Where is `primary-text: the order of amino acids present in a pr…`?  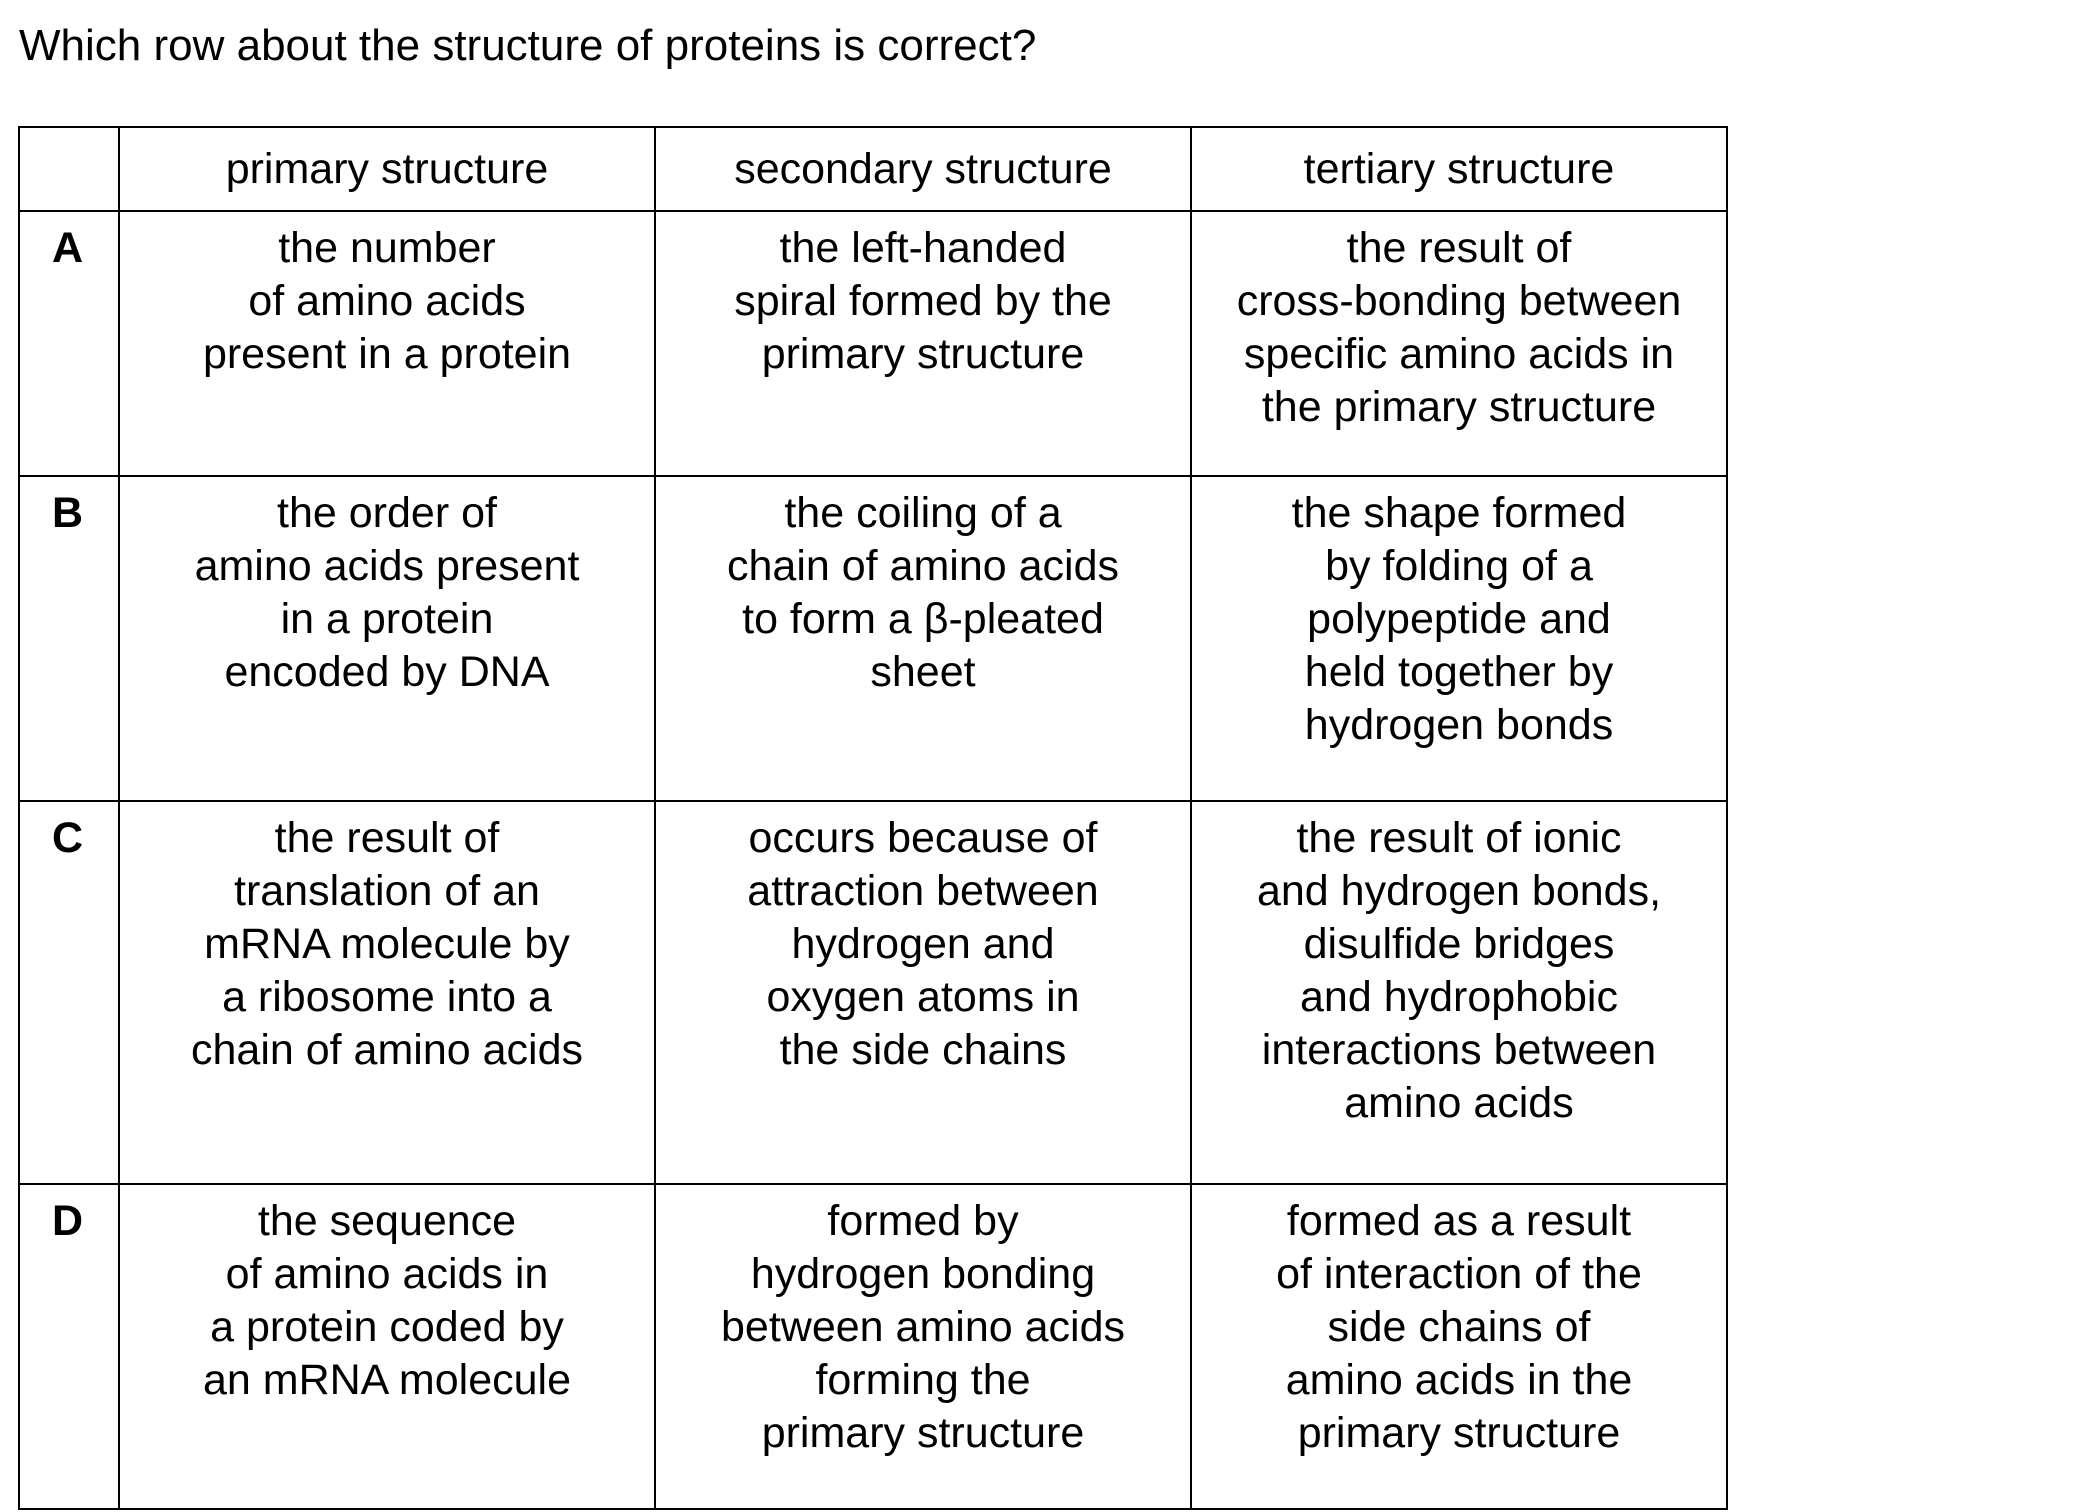 primary-text: the order of amino acids present in a pr… is located at coordinates (387, 592).